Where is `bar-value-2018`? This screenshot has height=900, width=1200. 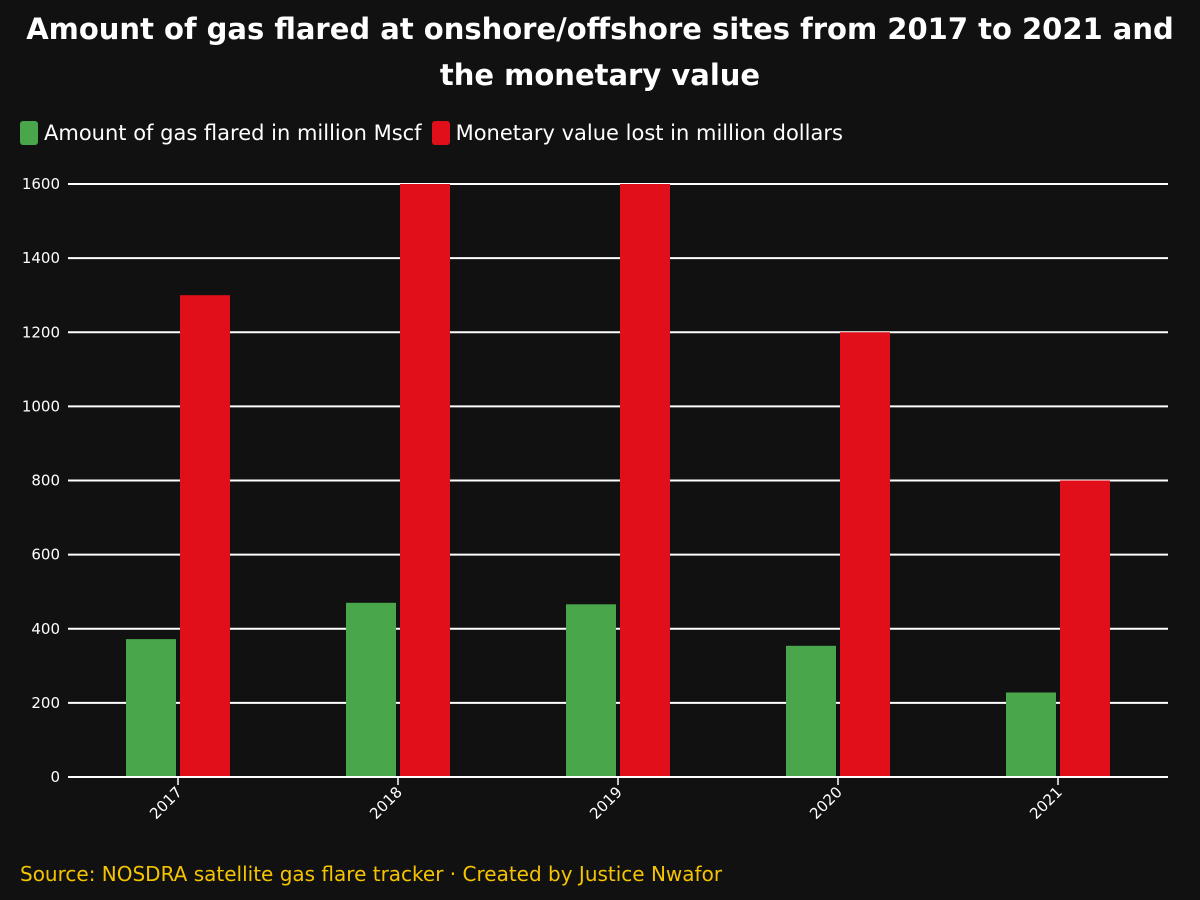 bar-value-2018 is located at coordinates (425, 480).